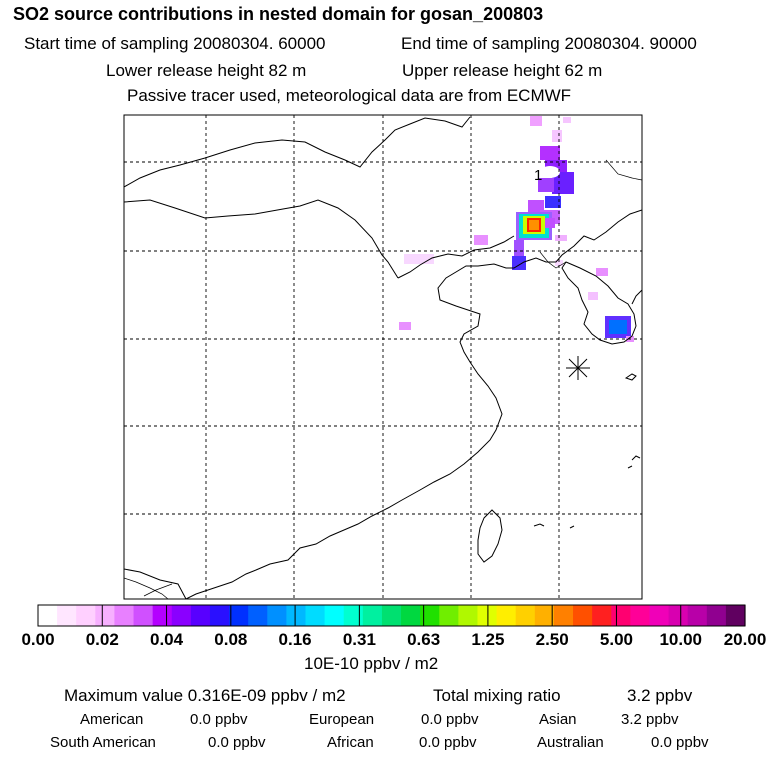 This screenshot has height=768, width=768. Describe the element at coordinates (359, 639) in the screenshot. I see `colorbar-label: 0.31` at that location.